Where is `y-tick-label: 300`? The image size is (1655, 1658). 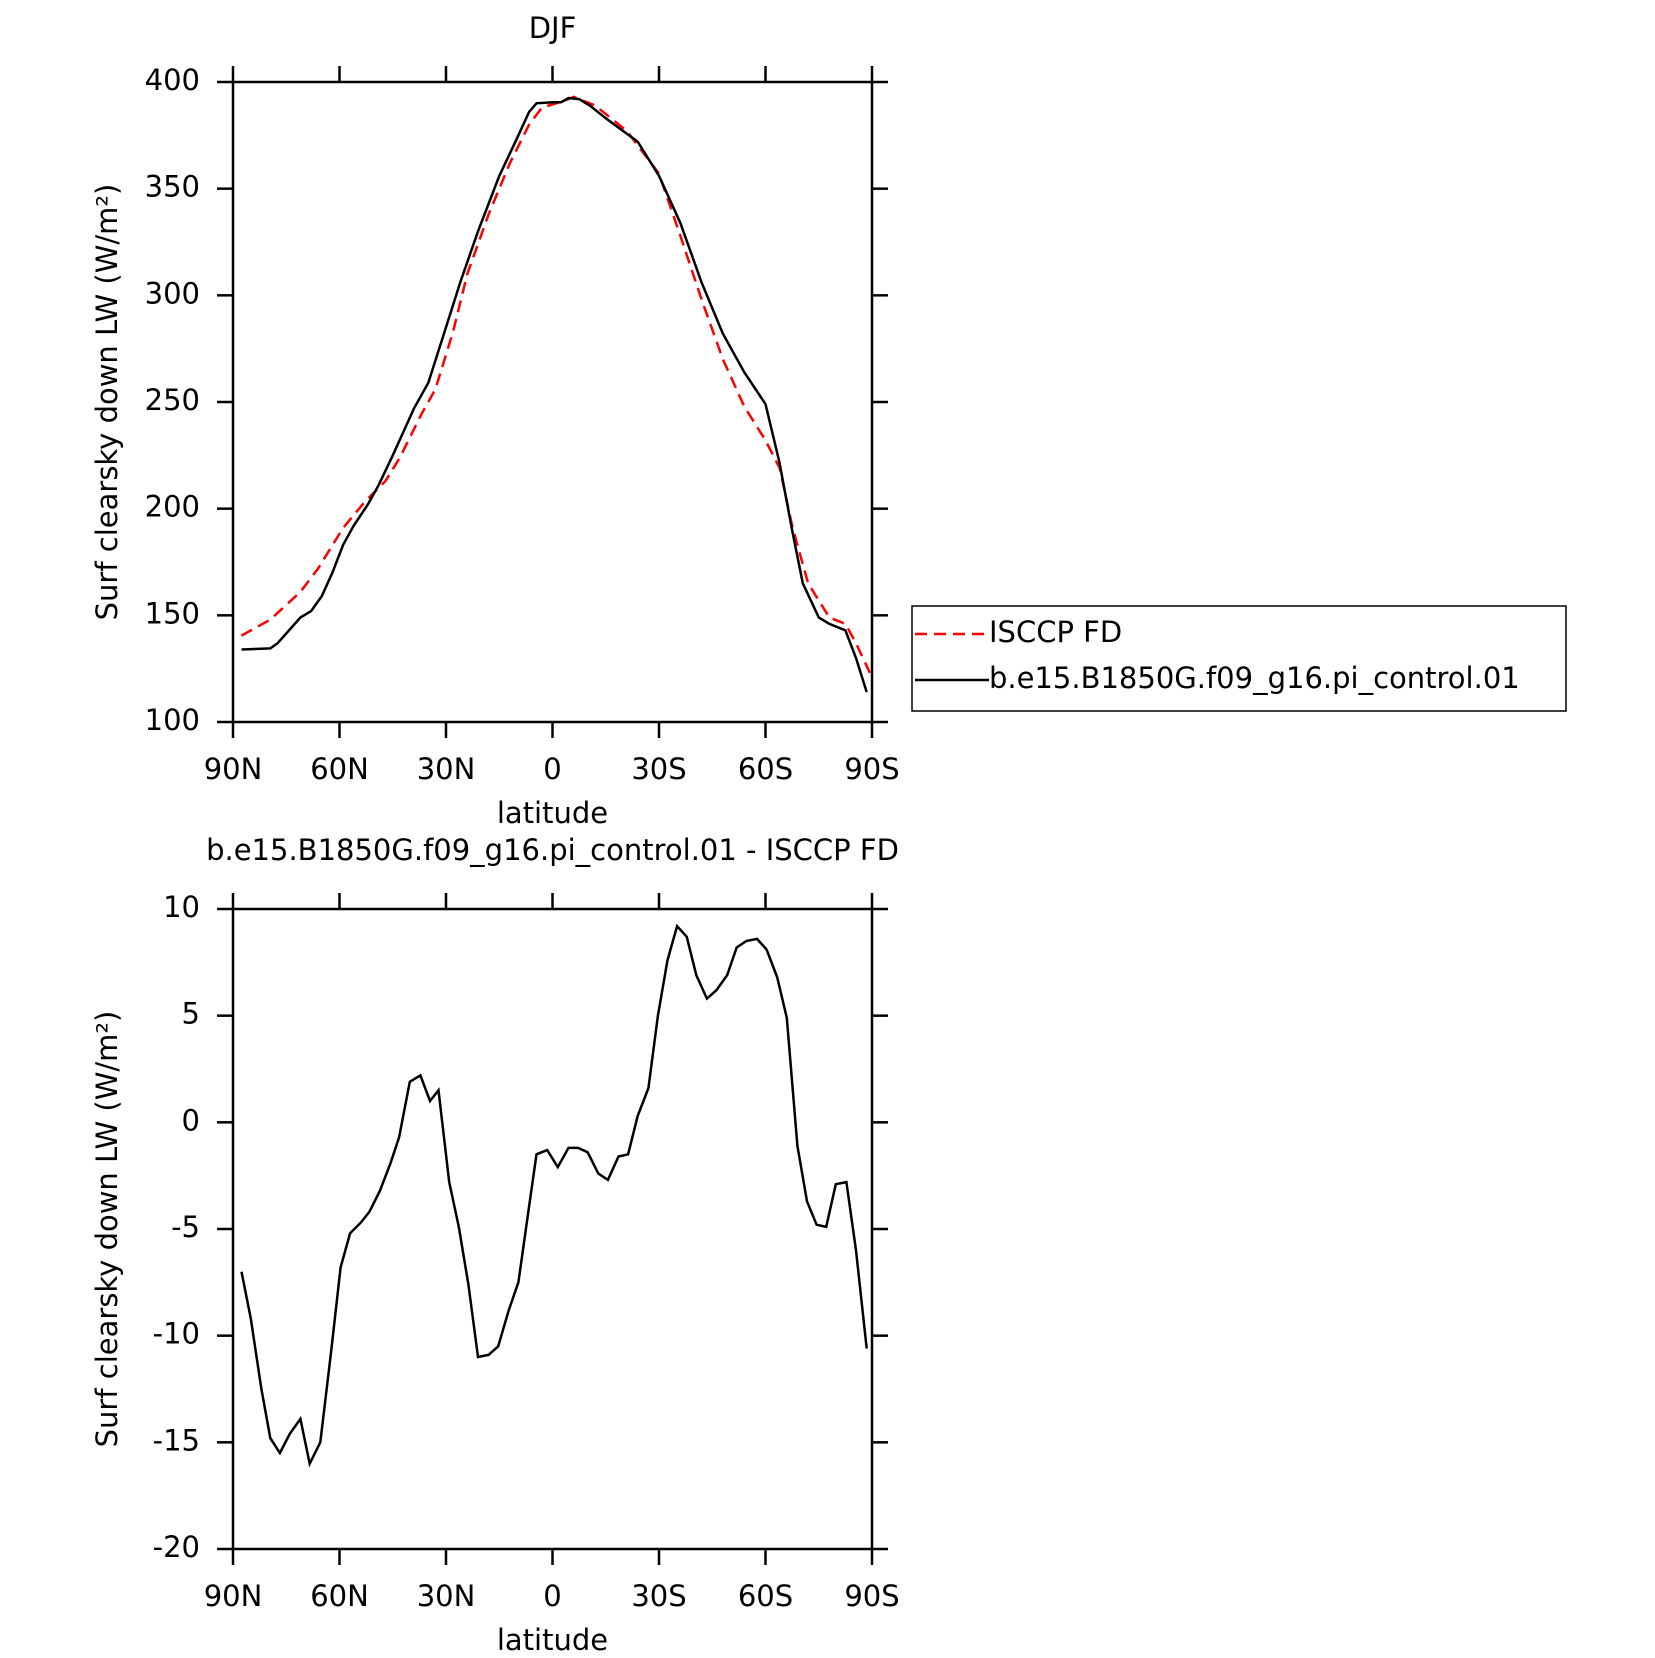
y-tick-label: 300 is located at coordinates (172, 293).